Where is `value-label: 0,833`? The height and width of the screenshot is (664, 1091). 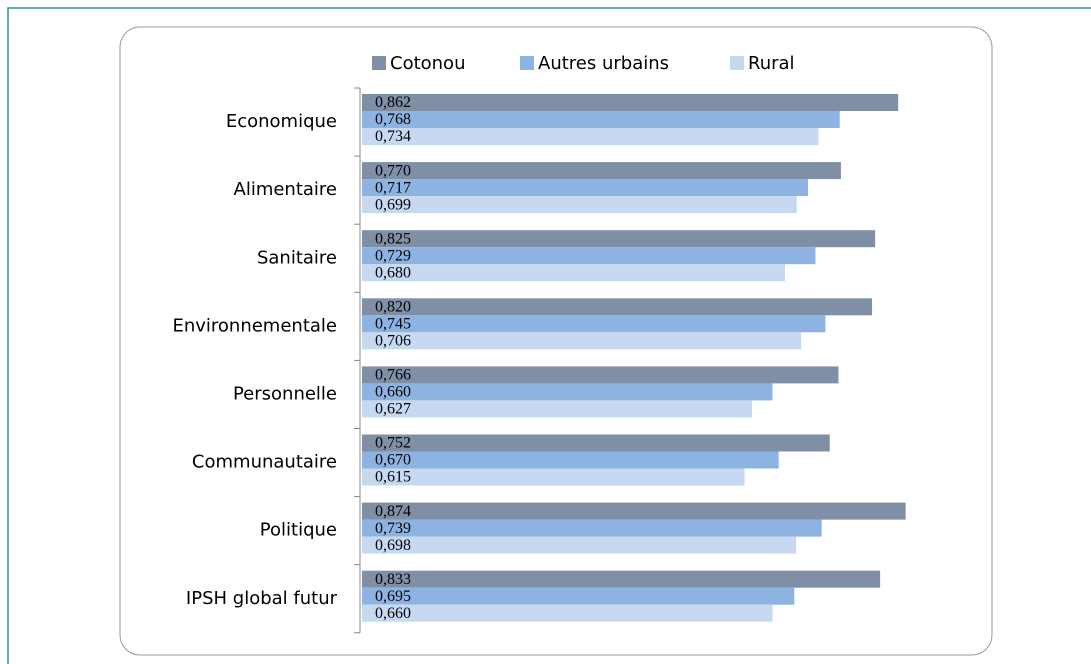
value-label: 0,833 is located at coordinates (393, 579).